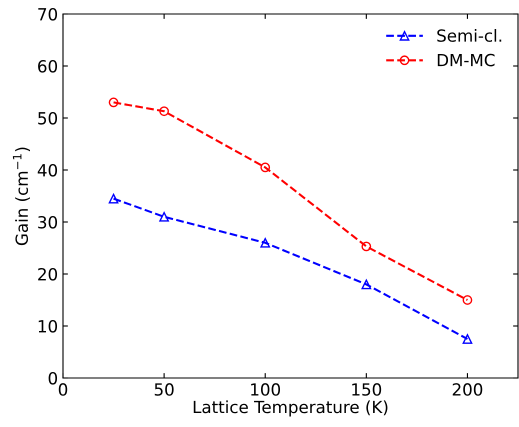 Image resolution: width=519 pixels, height=427 pixels. Describe the element at coordinates (53, 378) in the screenshot. I see `y-tick-label: 0` at that location.